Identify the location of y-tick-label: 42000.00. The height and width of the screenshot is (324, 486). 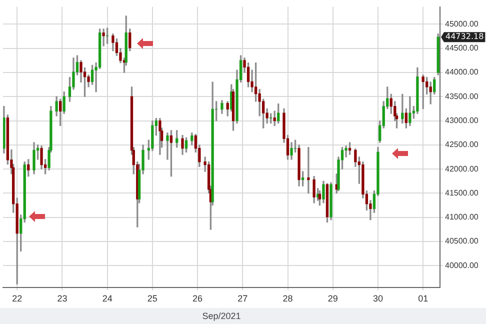
(462, 169).